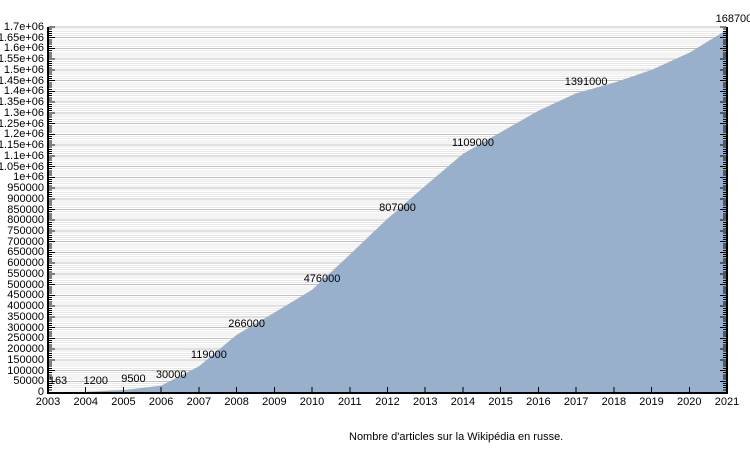 The width and height of the screenshot is (750, 450). Describe the element at coordinates (208, 355) in the screenshot. I see `data-label: 119000` at that location.